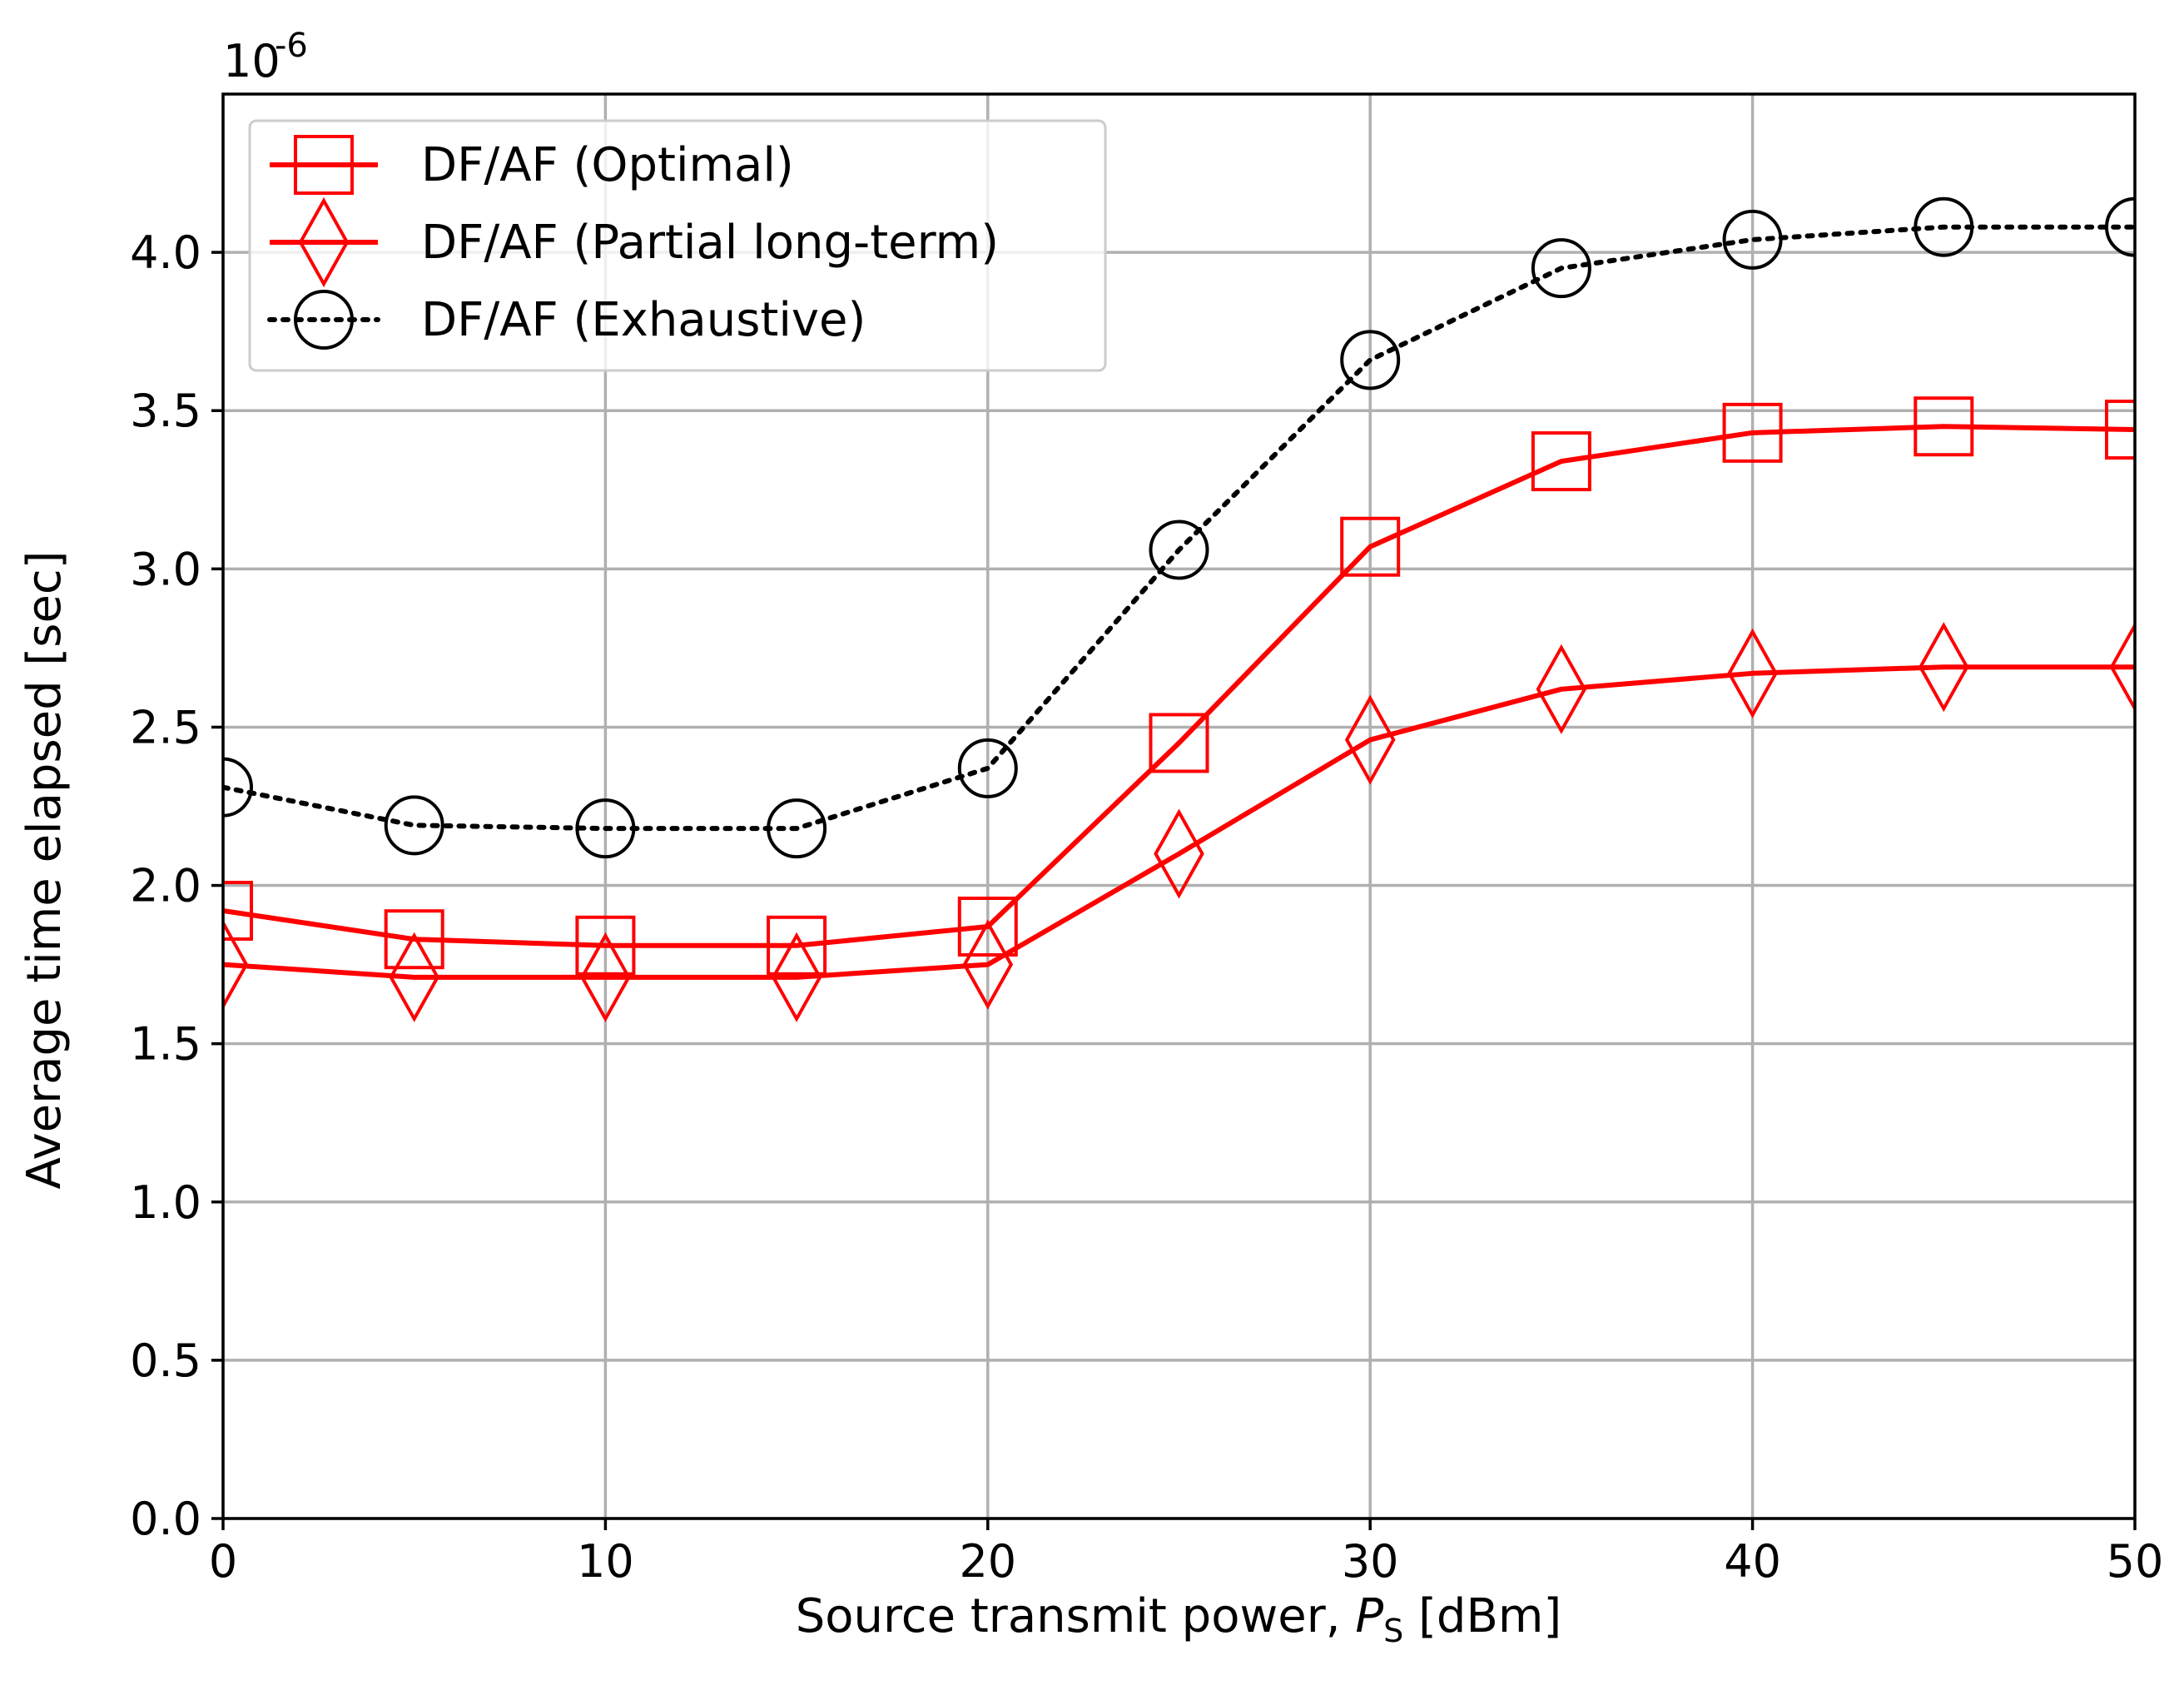 The width and height of the screenshot is (2184, 1705). Describe the element at coordinates (223, 1561) in the screenshot. I see `x-tick-label: 0` at that location.